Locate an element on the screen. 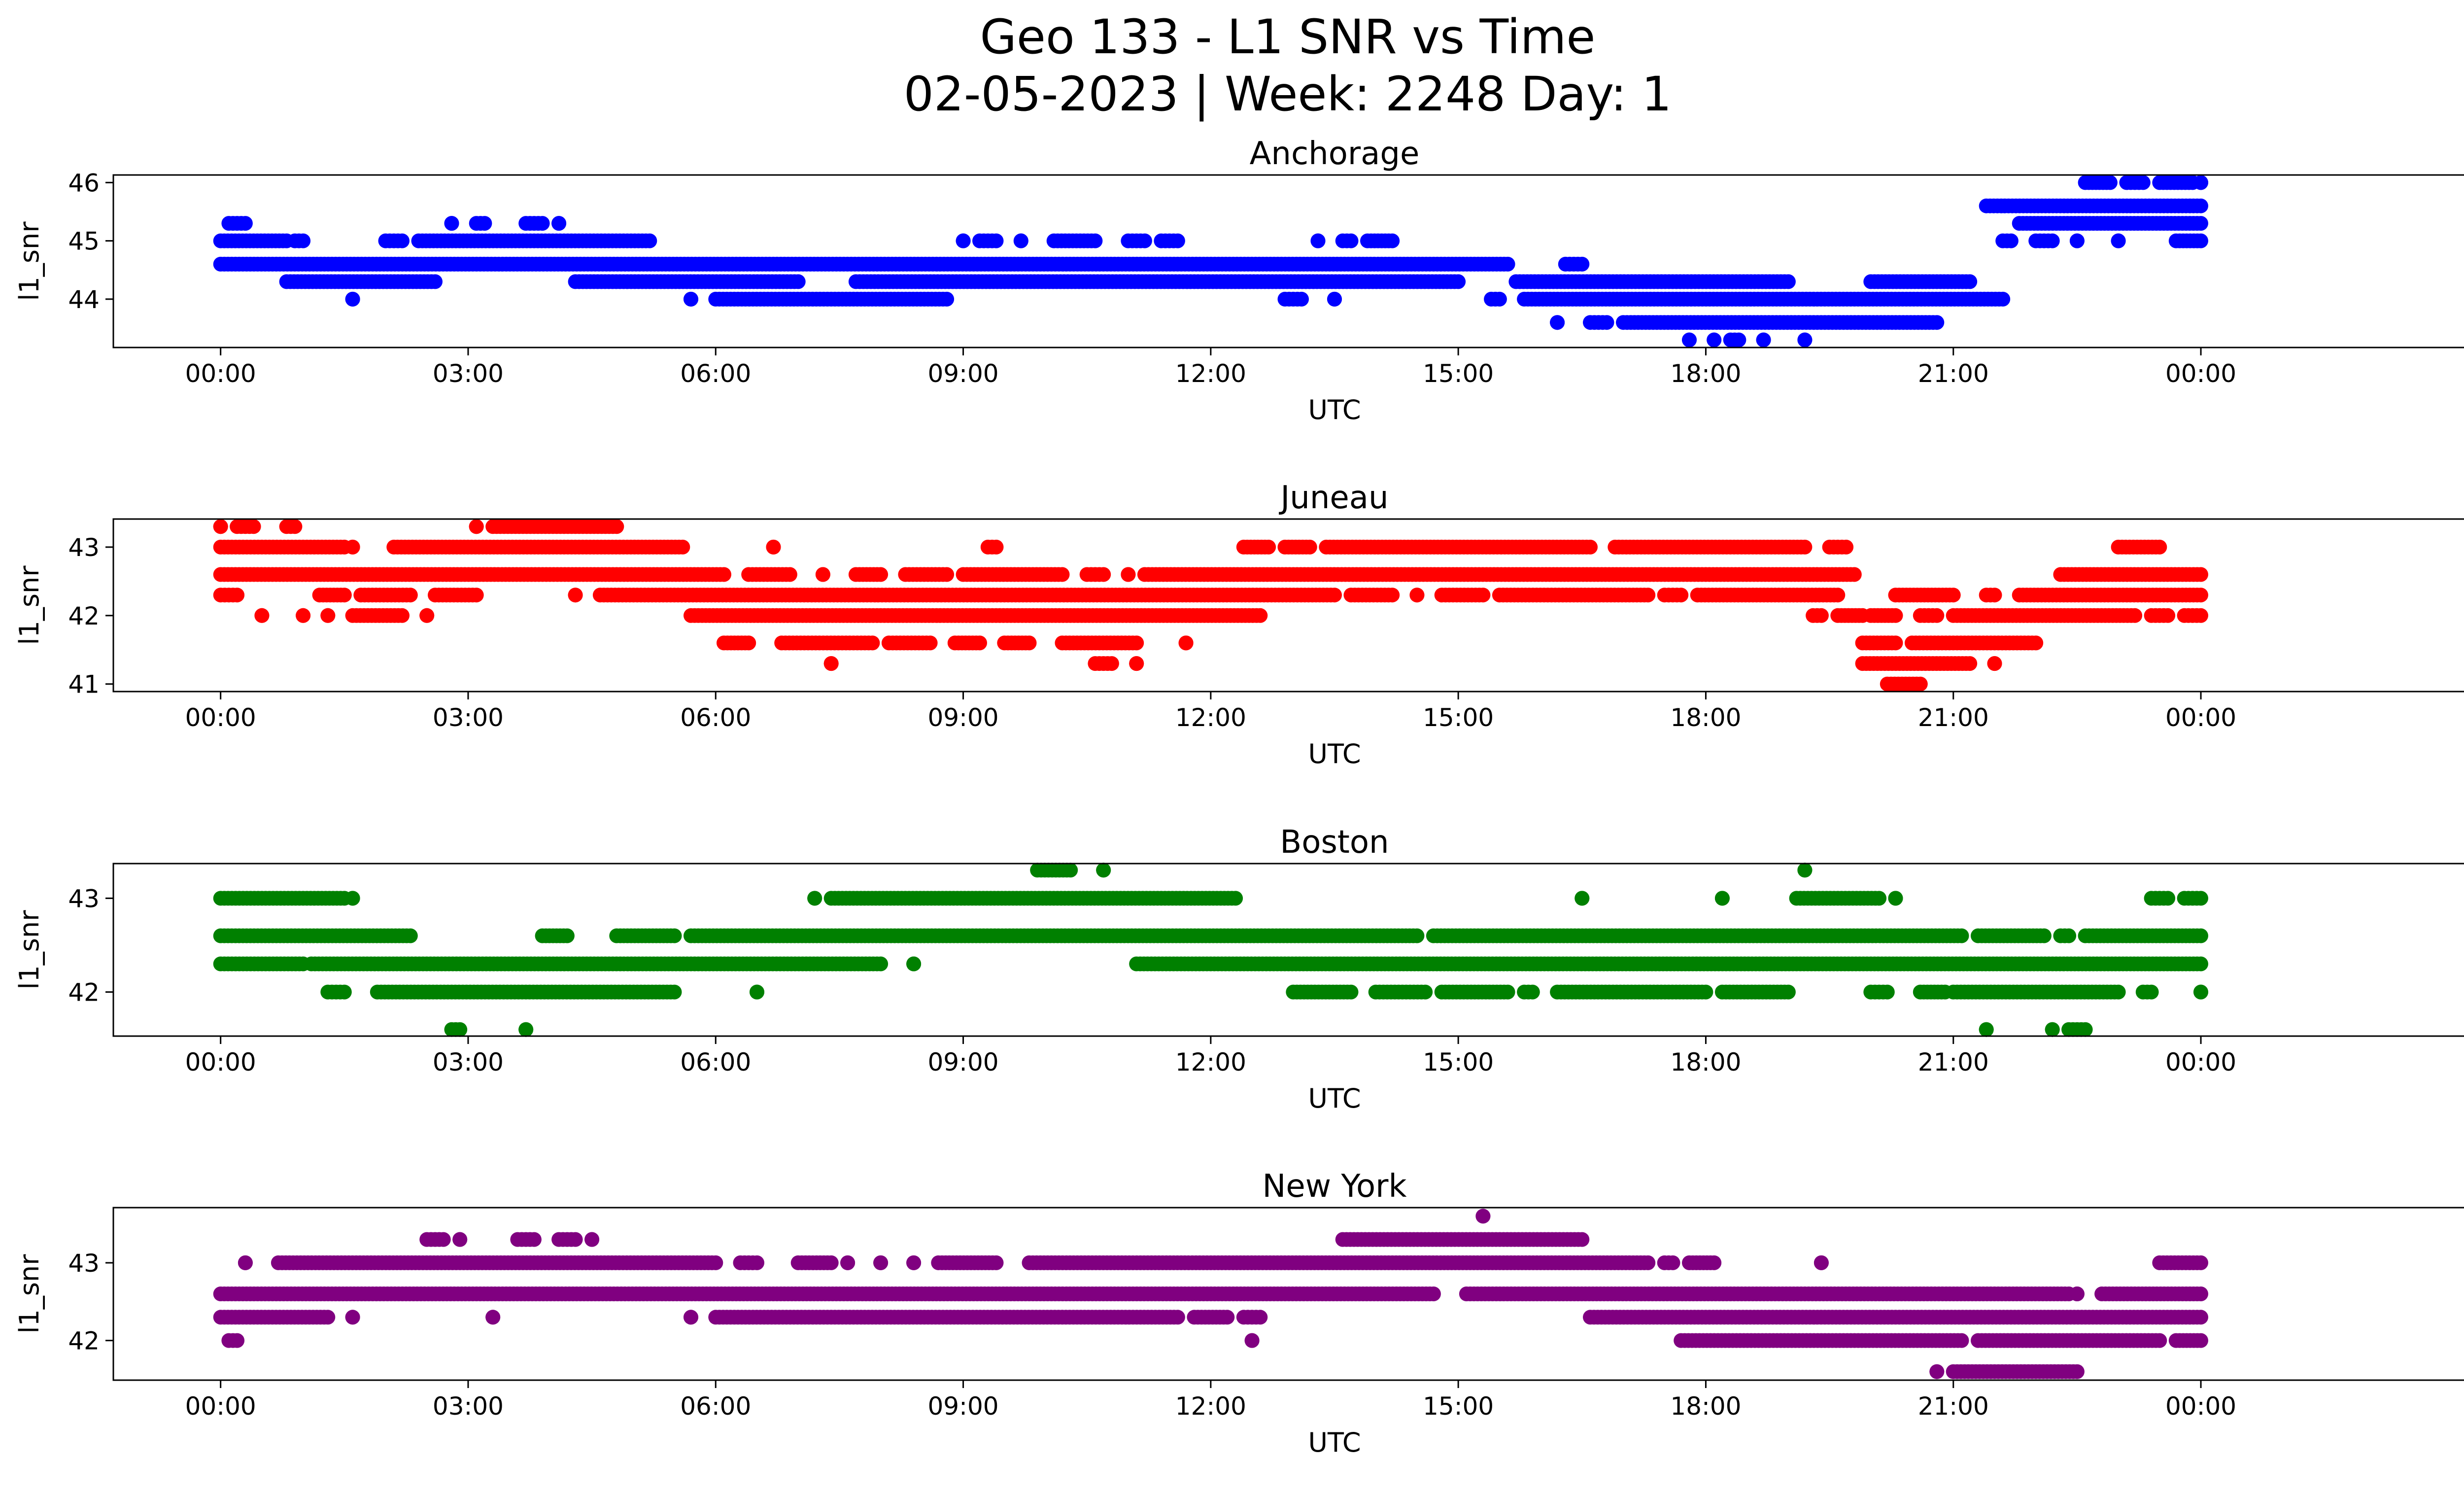 The width and height of the screenshot is (2464, 1495). y-tick-label: 44 is located at coordinates (84, 299).